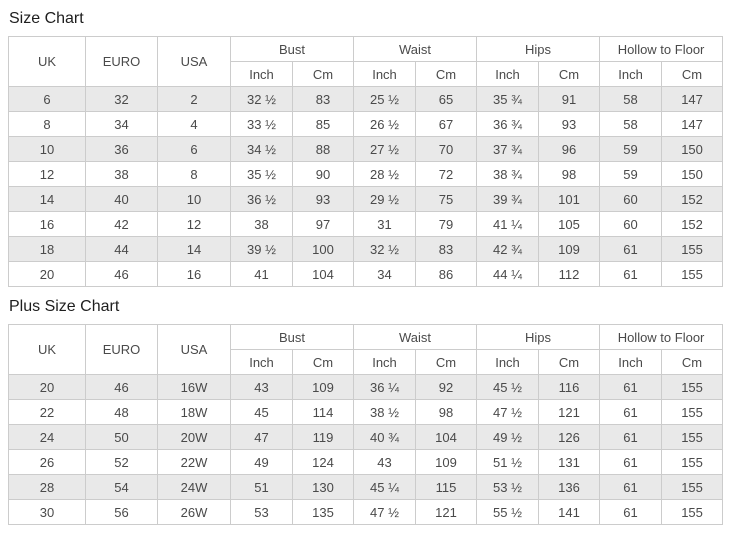 Image resolution: width=730 pixels, height=543 pixels. Describe the element at coordinates (261, 512) in the screenshot. I see `table-cell: 53` at that location.